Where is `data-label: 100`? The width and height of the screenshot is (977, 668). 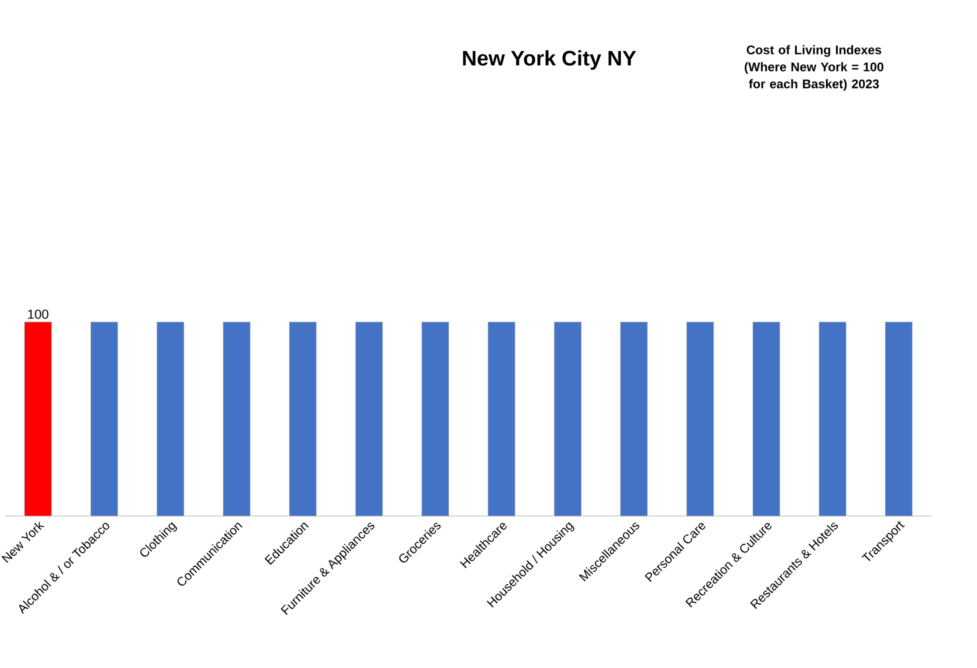
data-label: 100 is located at coordinates (38, 314).